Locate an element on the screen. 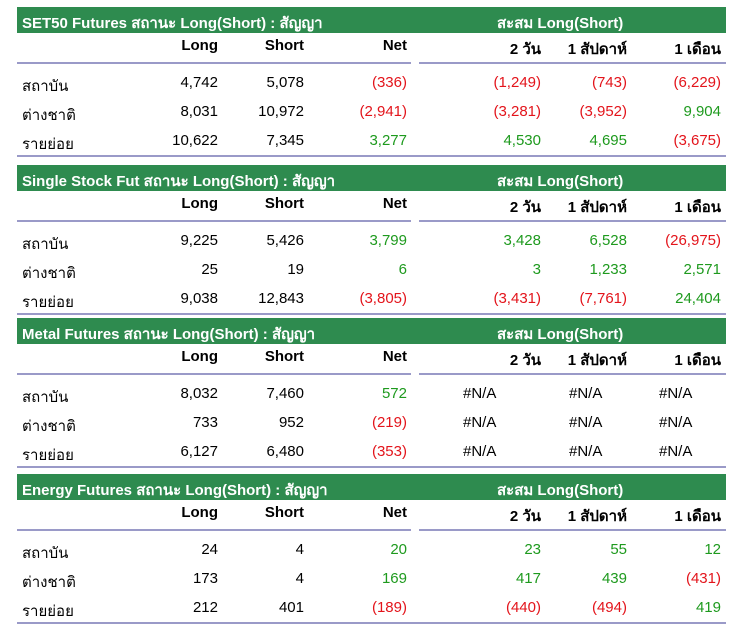  cell-d2: 3 is located at coordinates (536, 269).